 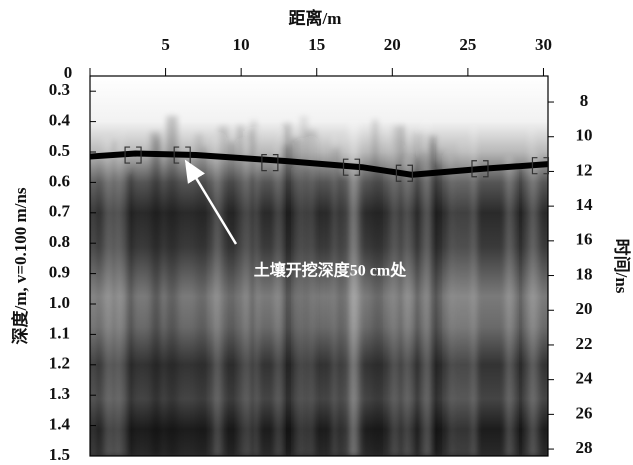 What do you see at coordinates (59, 180) in the screenshot?
I see `y-tick-label: 0.6` at bounding box center [59, 180].